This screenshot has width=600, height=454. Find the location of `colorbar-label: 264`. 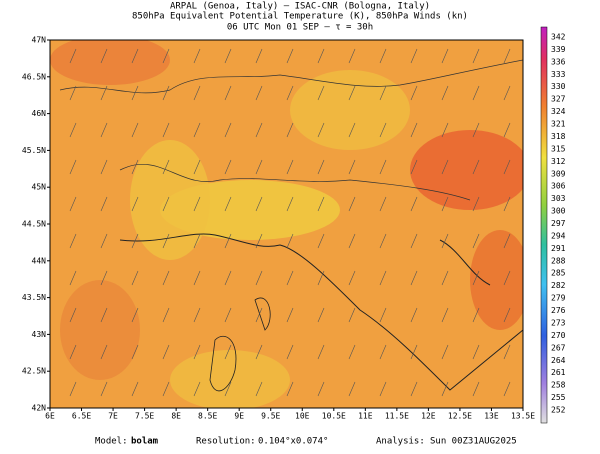

colorbar-label: 264 is located at coordinates (558, 360).